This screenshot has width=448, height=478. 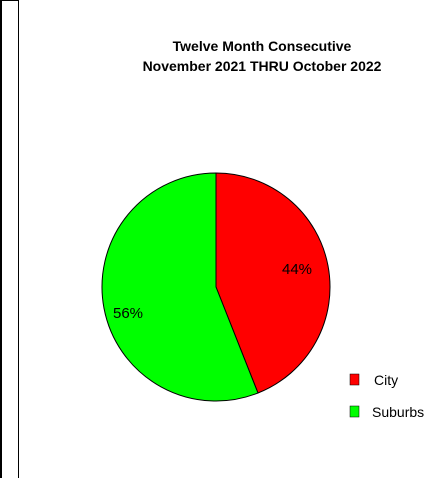 I want to click on legend-label-city: City, so click(x=386, y=380).